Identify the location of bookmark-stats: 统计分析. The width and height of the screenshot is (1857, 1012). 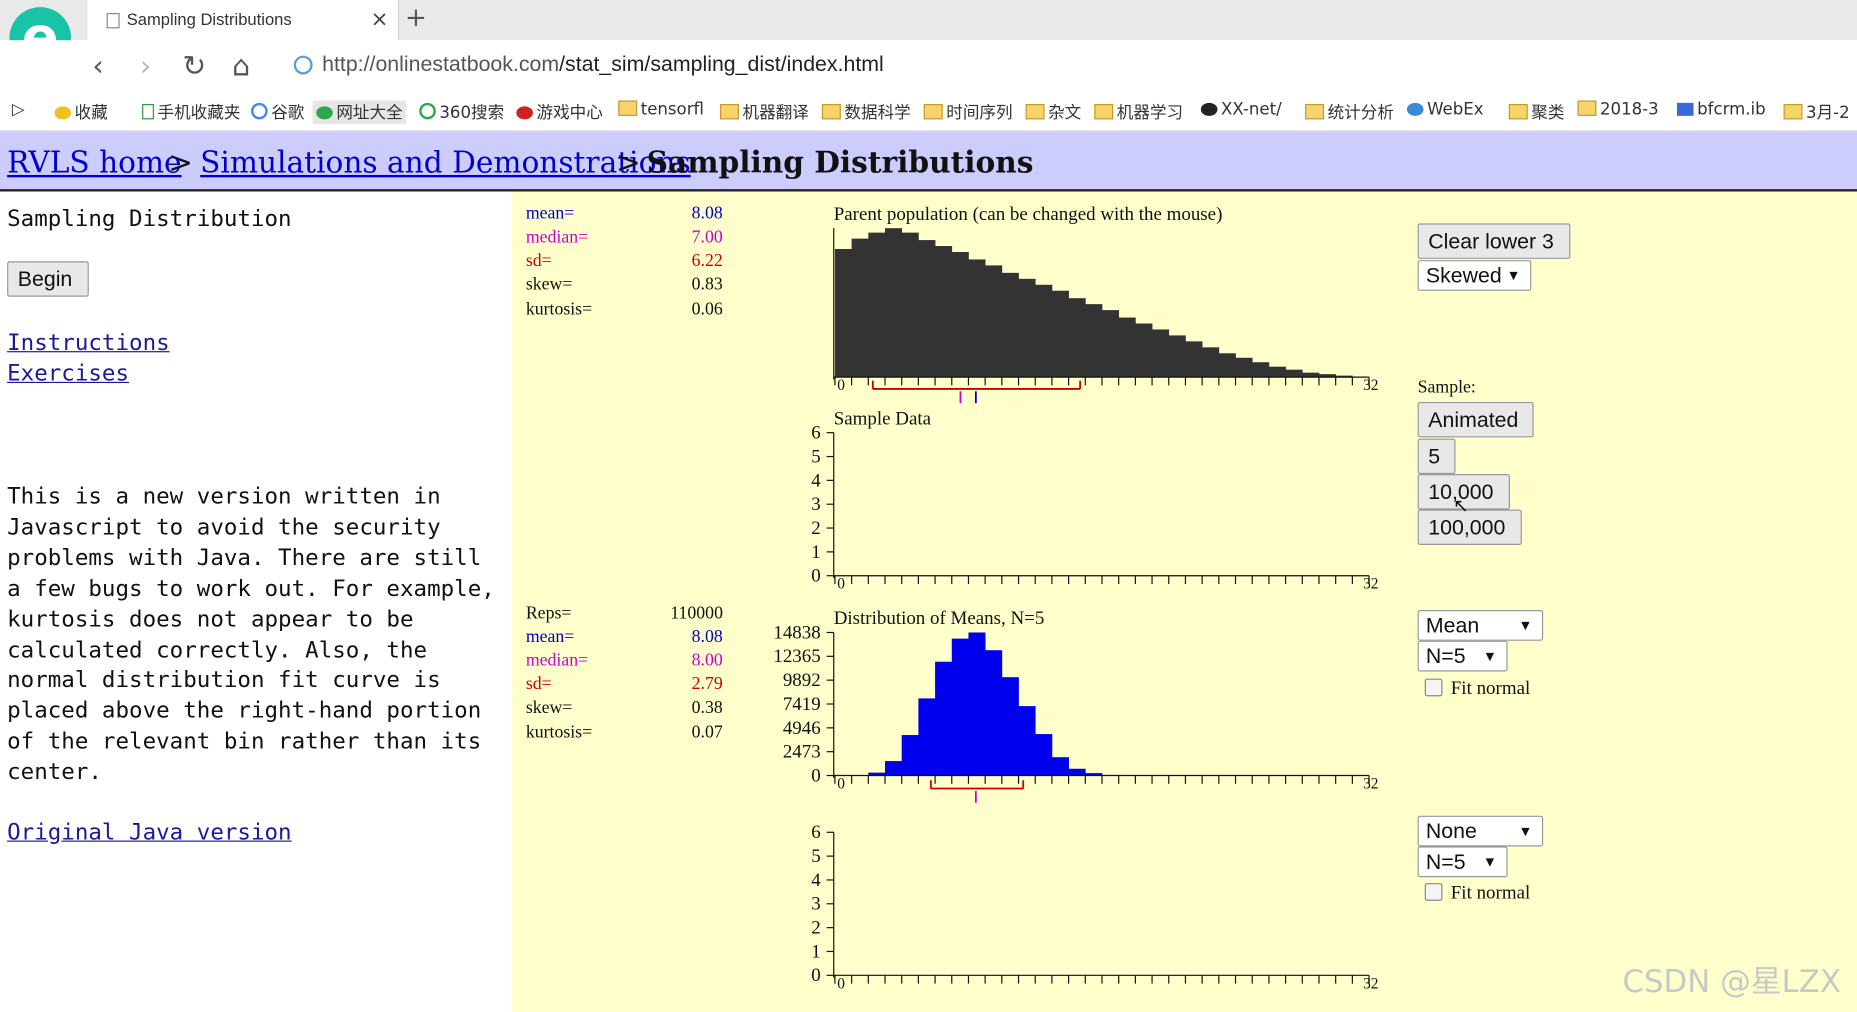
(1349, 112).